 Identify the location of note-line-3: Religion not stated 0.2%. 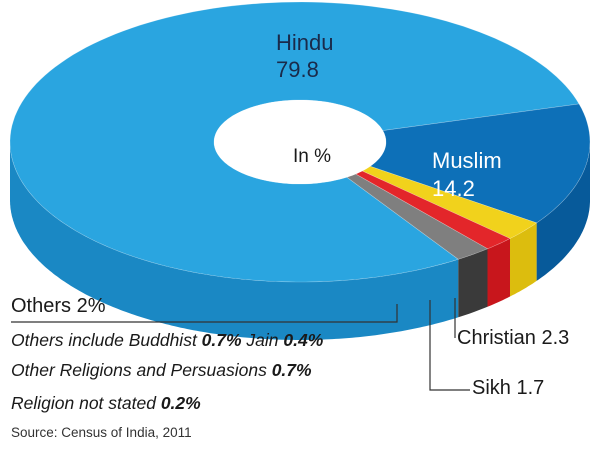
(106, 403).